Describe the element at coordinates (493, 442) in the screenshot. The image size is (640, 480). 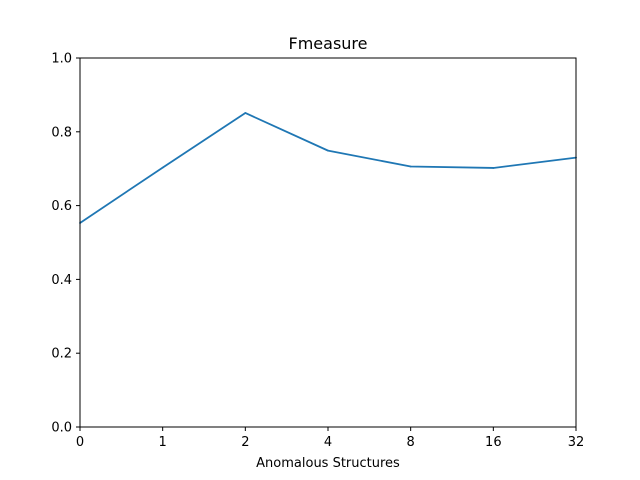
I see `x-tick-label: 16` at that location.